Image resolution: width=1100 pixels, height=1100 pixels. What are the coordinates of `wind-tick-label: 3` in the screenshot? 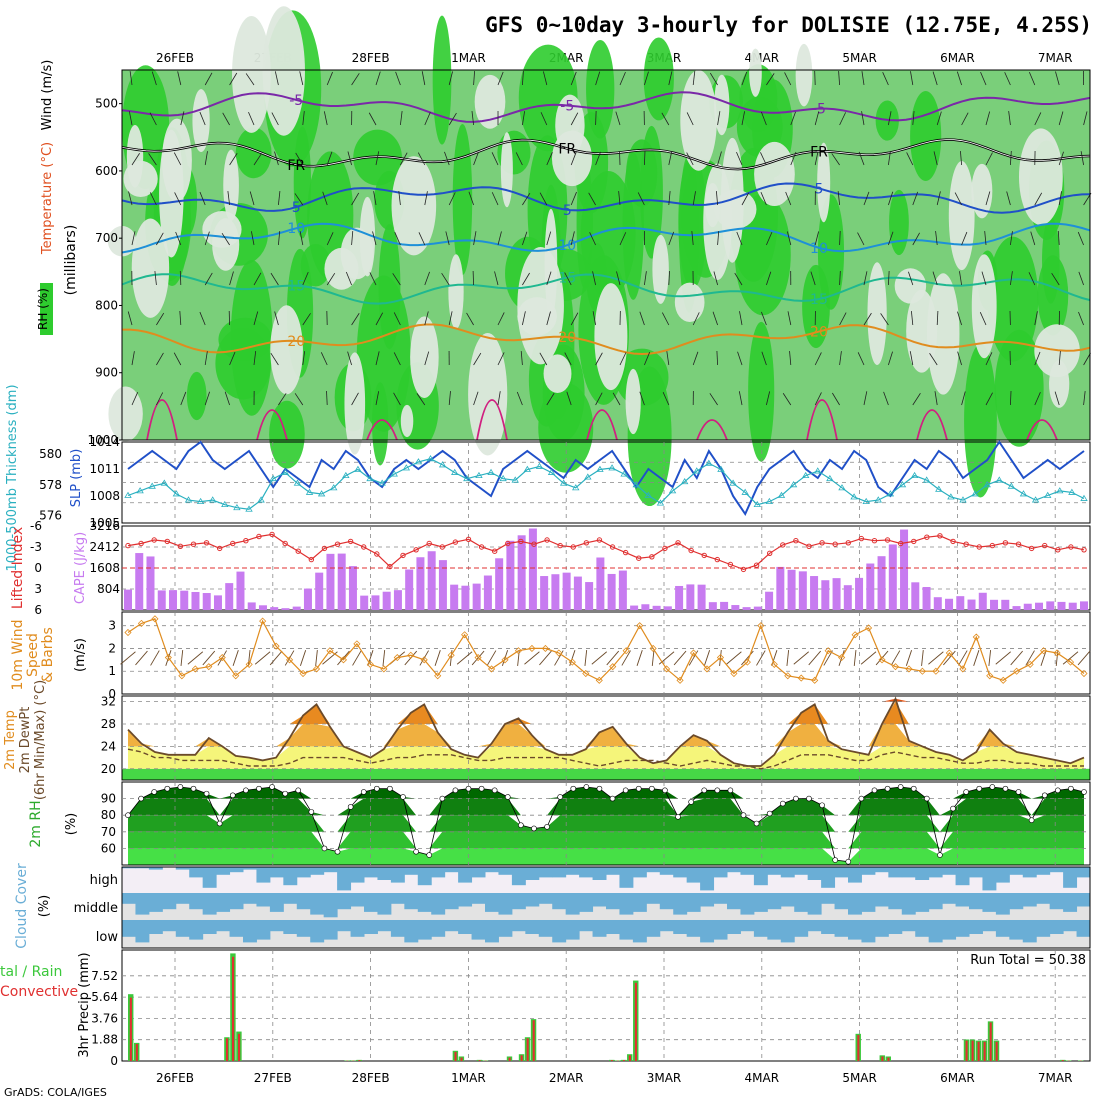 It's located at (112, 626).